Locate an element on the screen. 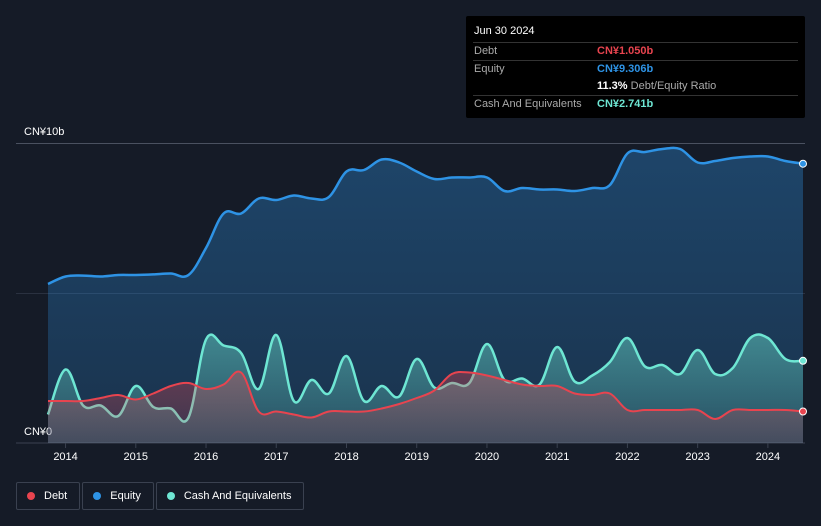 Image resolution: width=821 pixels, height=526 pixels. ratio-value: 11.3% is located at coordinates (612, 86).